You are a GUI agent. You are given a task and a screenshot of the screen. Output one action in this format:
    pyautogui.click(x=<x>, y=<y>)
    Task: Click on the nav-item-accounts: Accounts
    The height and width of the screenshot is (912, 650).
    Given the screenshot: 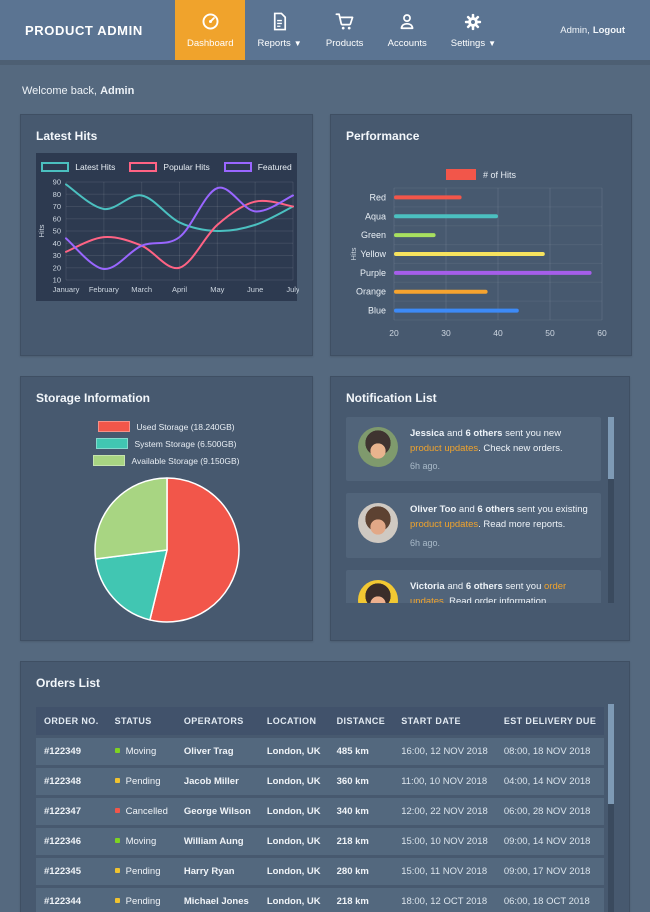 What is the action you would take?
    pyautogui.click(x=407, y=30)
    